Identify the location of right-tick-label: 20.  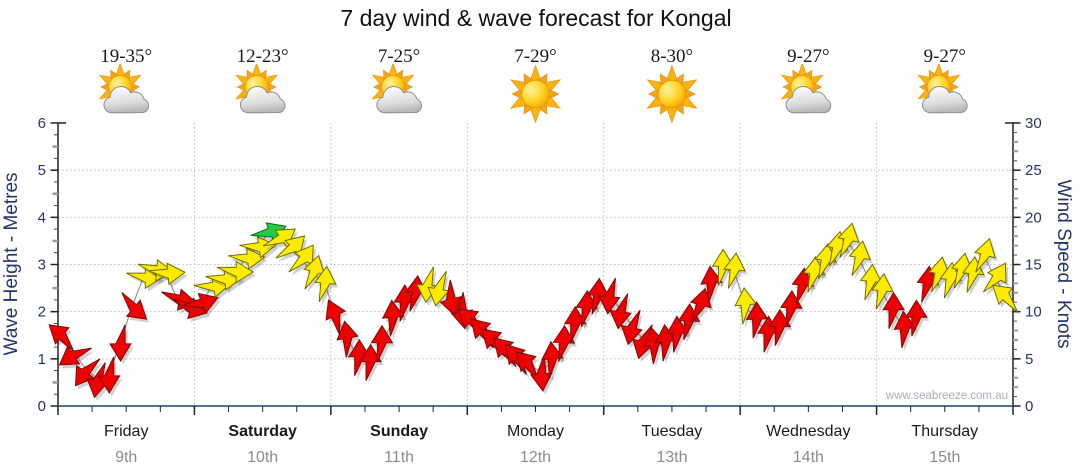
(1033, 217).